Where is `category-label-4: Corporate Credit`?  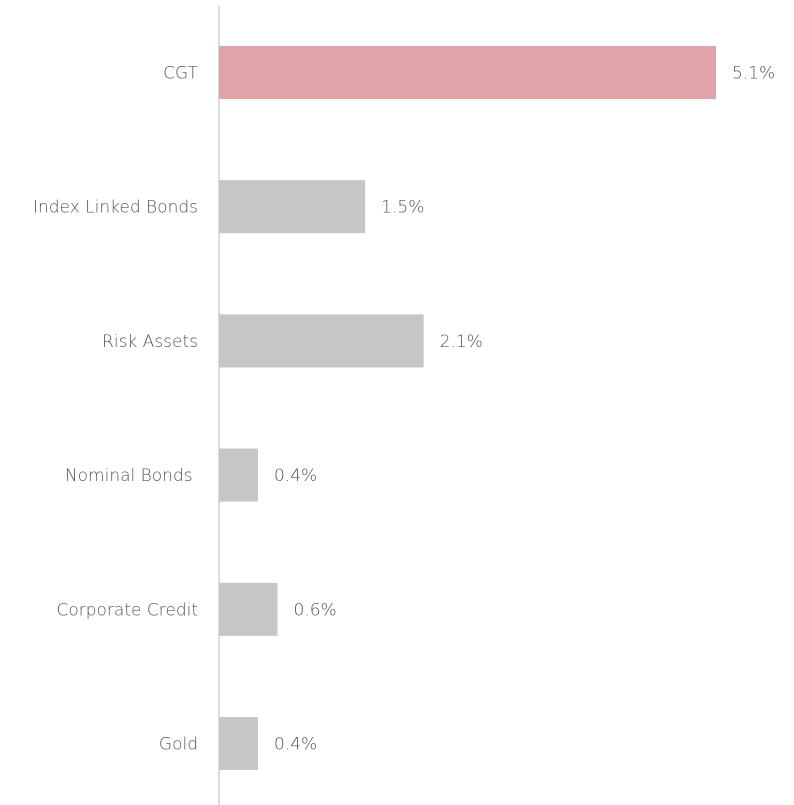 category-label-4: Corporate Credit is located at coordinates (127, 610).